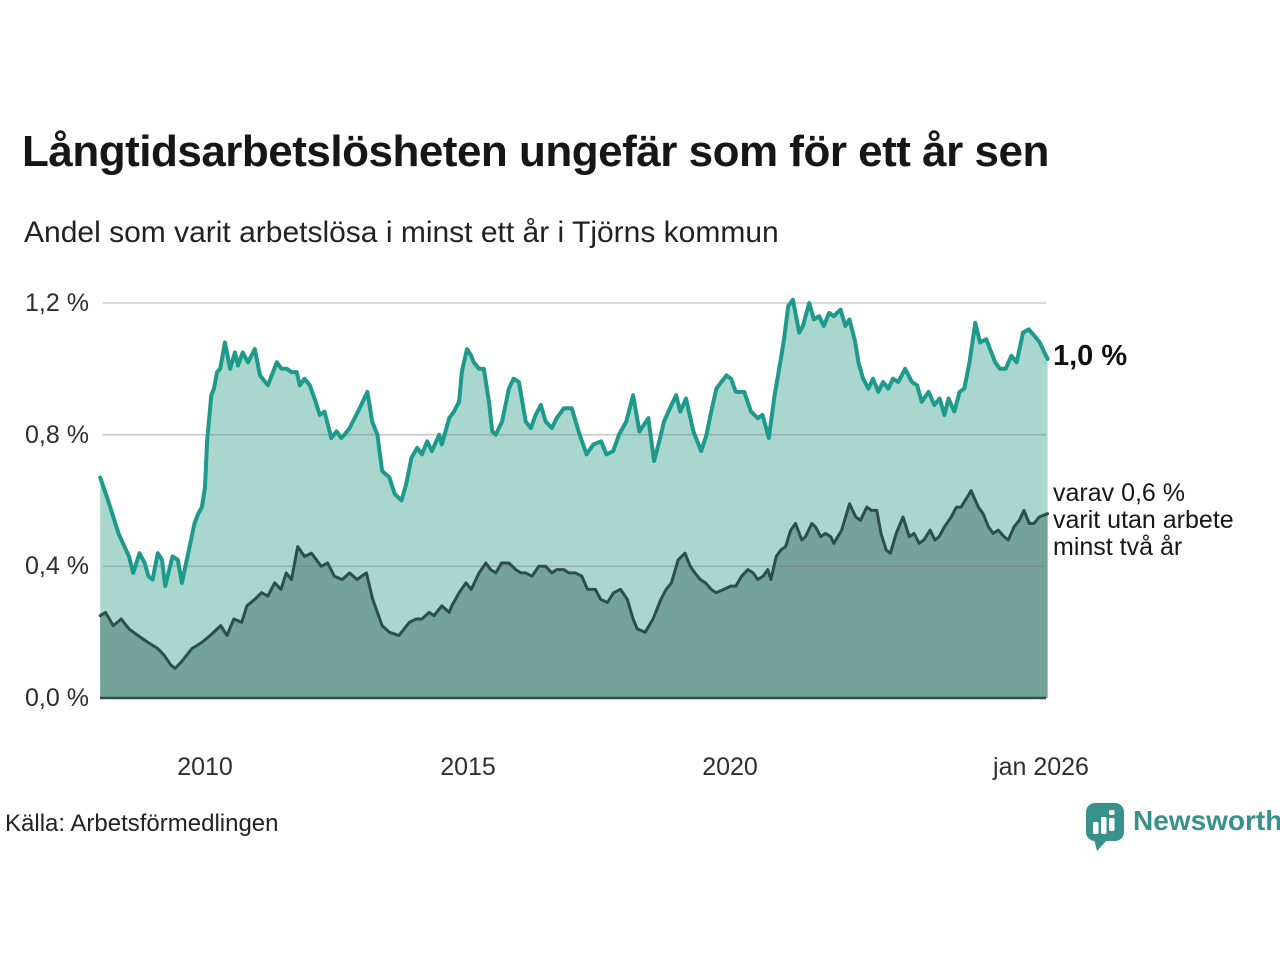 The height and width of the screenshot is (960, 1280). Describe the element at coordinates (57, 435) in the screenshot. I see `y-tick-0-8: 0,8 %` at that location.